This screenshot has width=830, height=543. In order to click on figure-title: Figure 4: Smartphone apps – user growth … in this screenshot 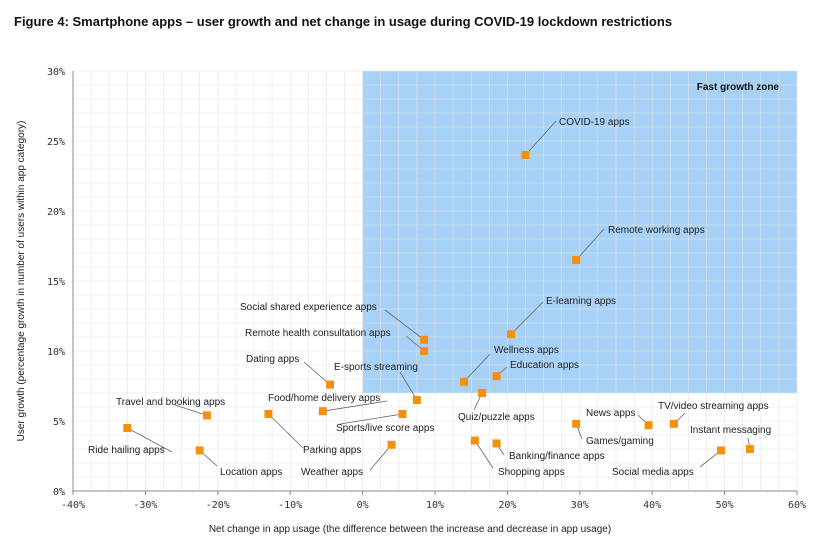, I will do `click(343, 21)`.